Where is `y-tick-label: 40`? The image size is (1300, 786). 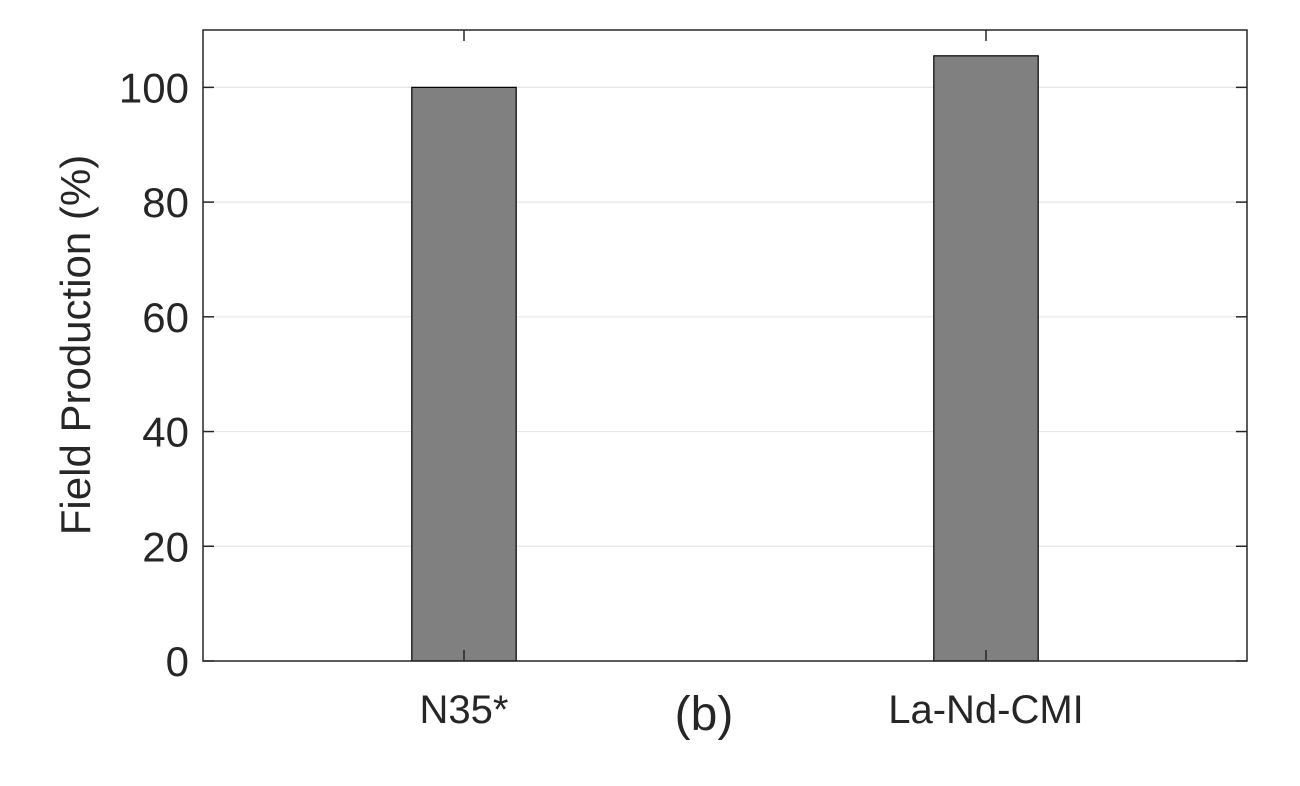 y-tick-label: 40 is located at coordinates (165, 432).